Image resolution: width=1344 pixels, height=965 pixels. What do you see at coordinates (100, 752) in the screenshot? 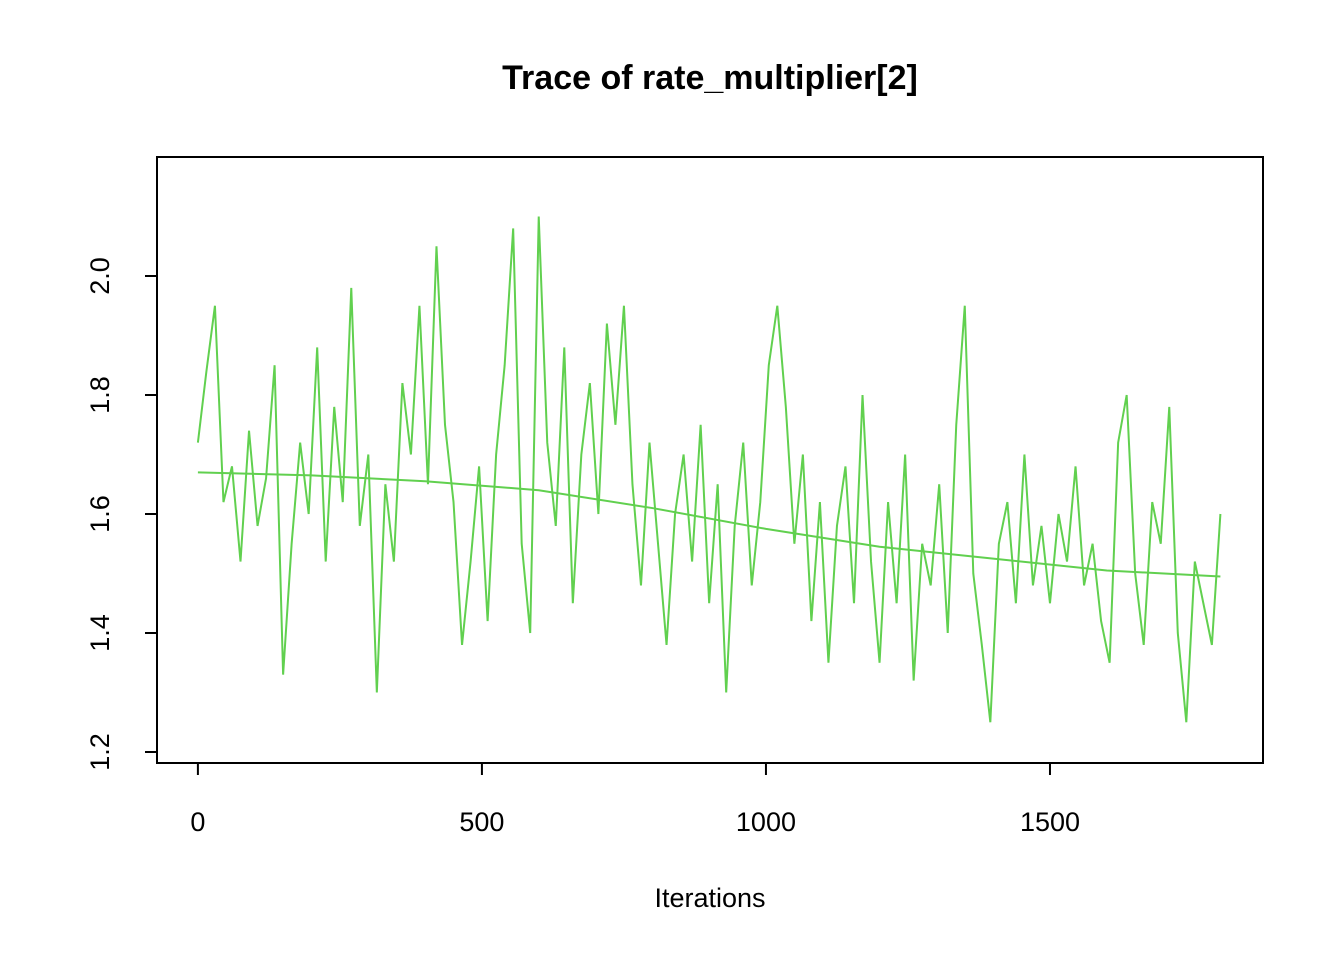
I see `y-tick-label: 1.2` at bounding box center [100, 752].